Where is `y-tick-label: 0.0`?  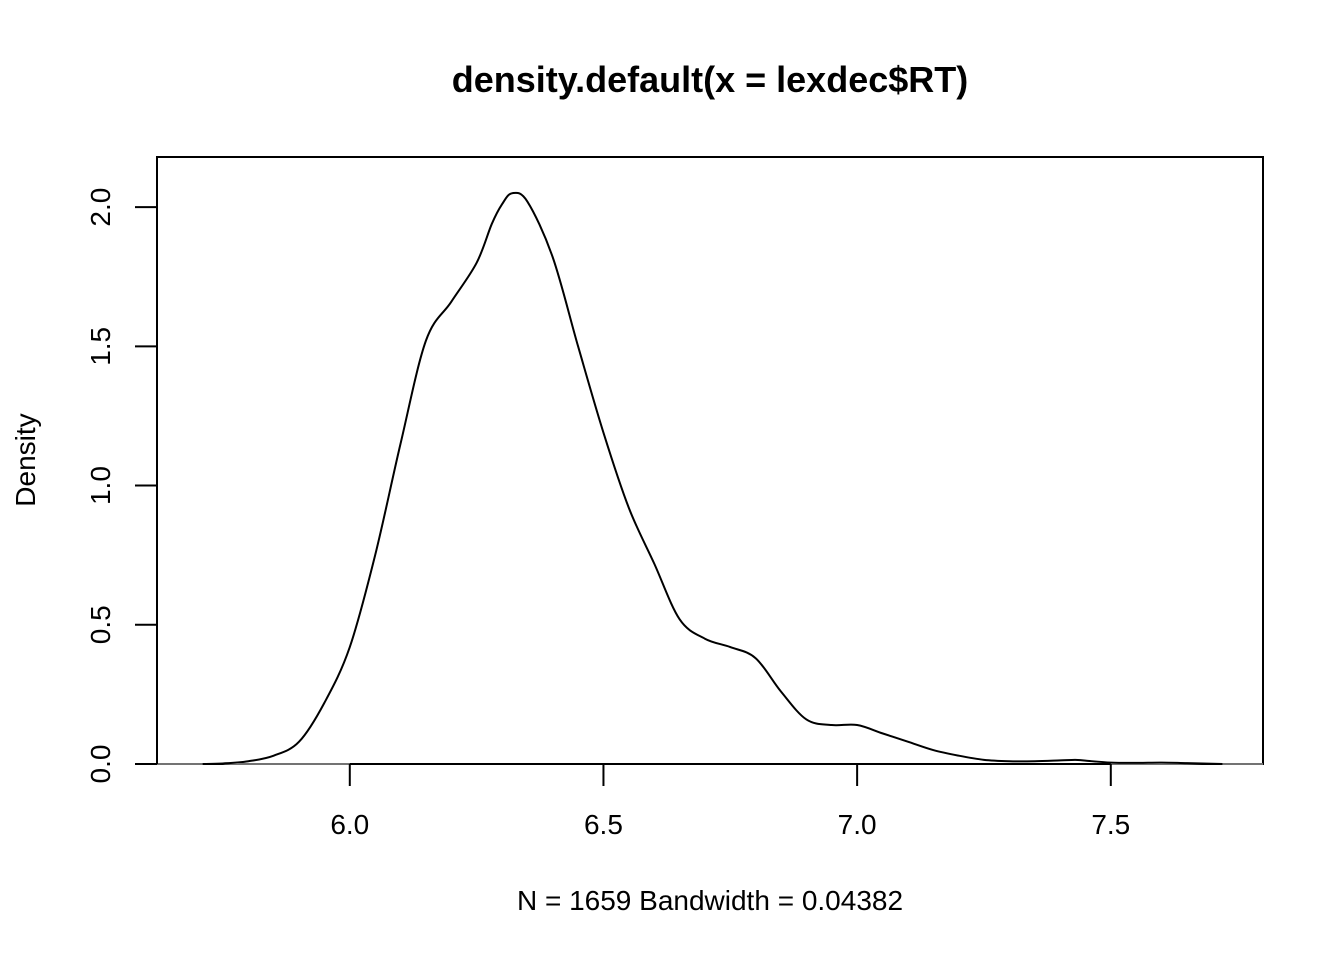
y-tick-label: 0.0 is located at coordinates (100, 764).